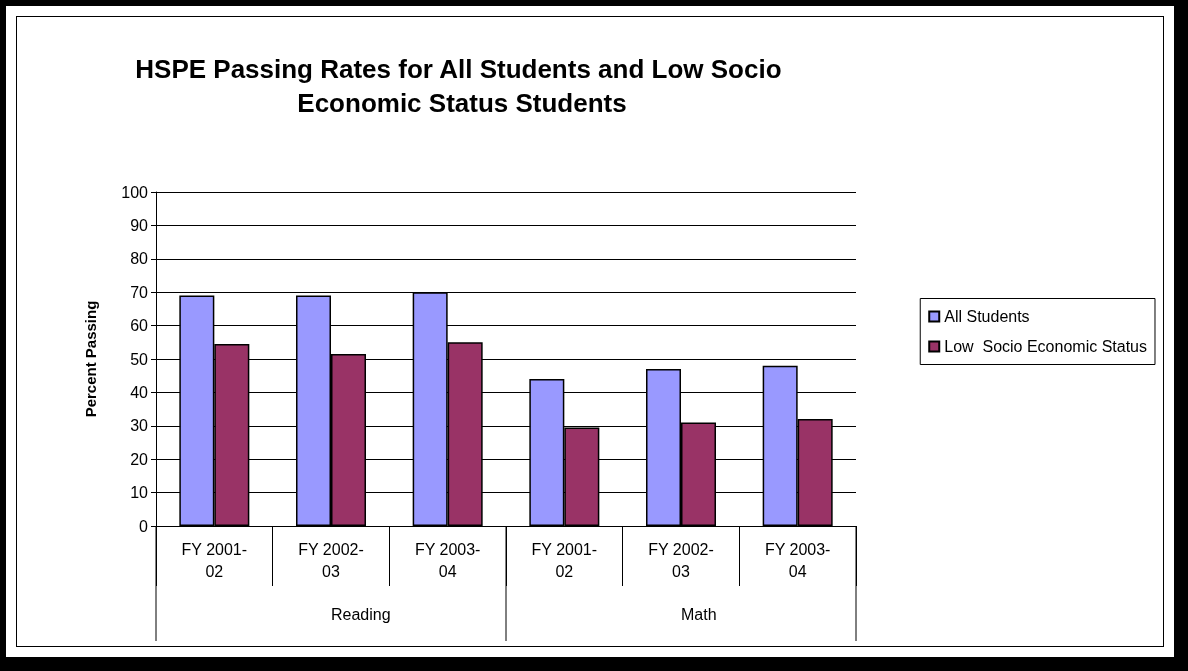  What do you see at coordinates (139, 292) in the screenshot?
I see `y-tick-label: 70` at bounding box center [139, 292].